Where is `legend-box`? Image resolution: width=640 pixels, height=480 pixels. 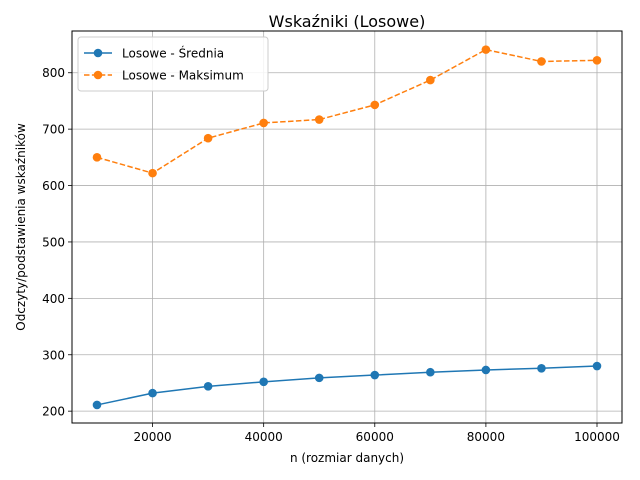 legend-box is located at coordinates (173, 64).